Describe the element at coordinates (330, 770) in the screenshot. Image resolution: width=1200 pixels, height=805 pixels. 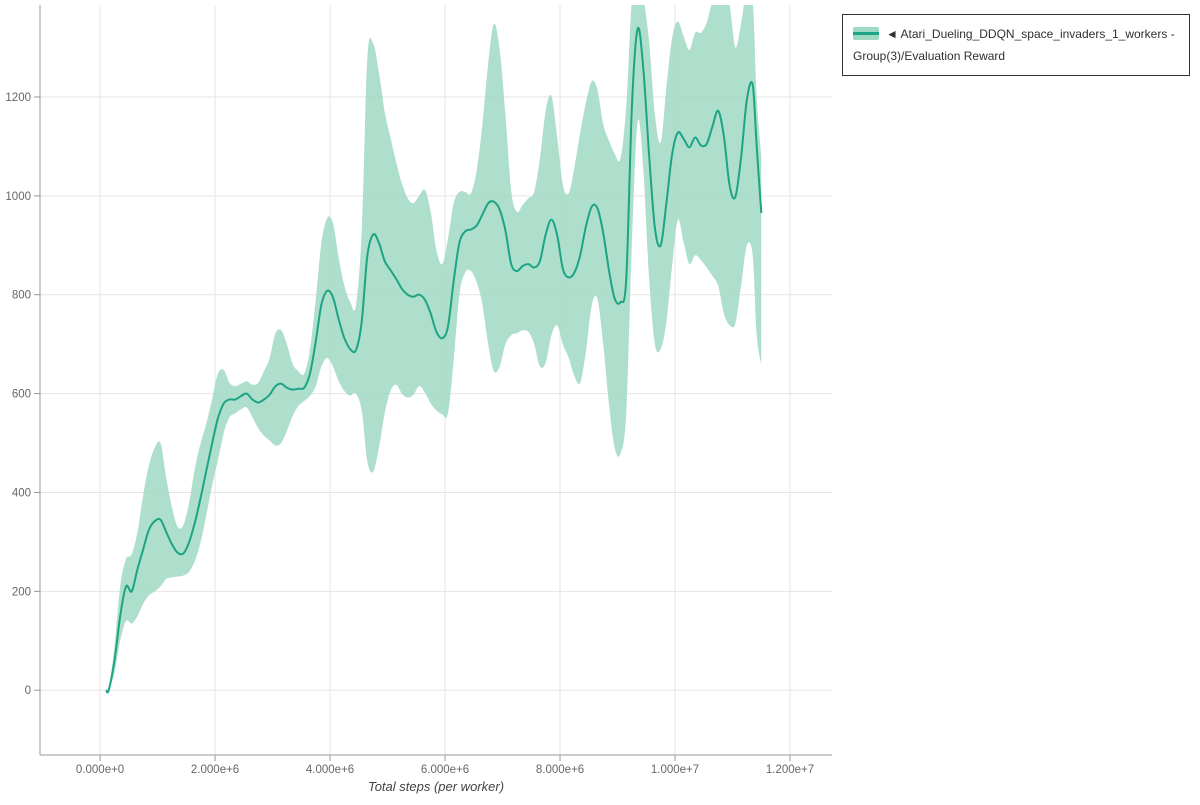
I see `x-tick-label: 4.000e+6` at that location.